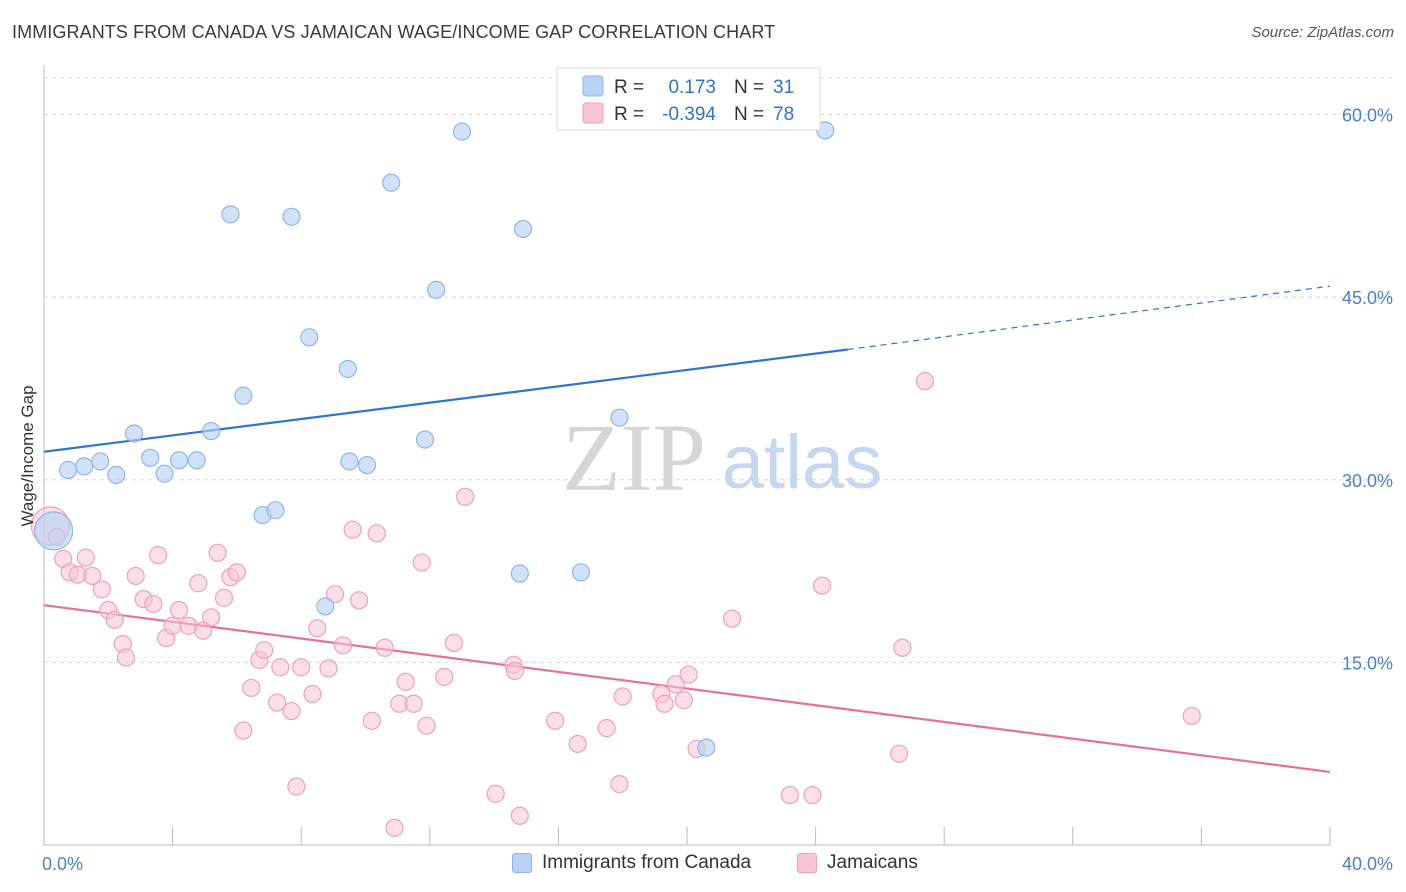  What do you see at coordinates (872, 862) in the screenshot?
I see `legend-label-jamaicans: Jamaicans` at bounding box center [872, 862].